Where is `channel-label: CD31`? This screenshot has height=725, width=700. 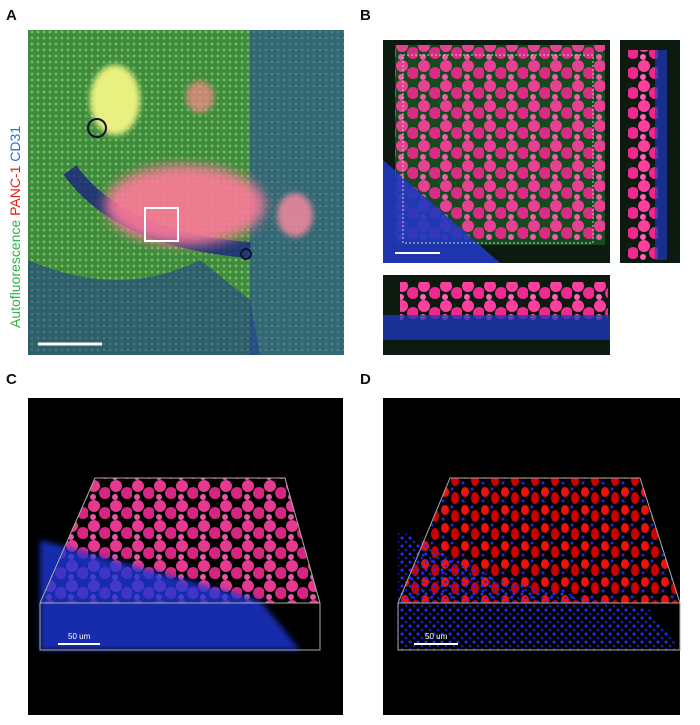
channel-label: CD31 is located at coordinates (15, 144).